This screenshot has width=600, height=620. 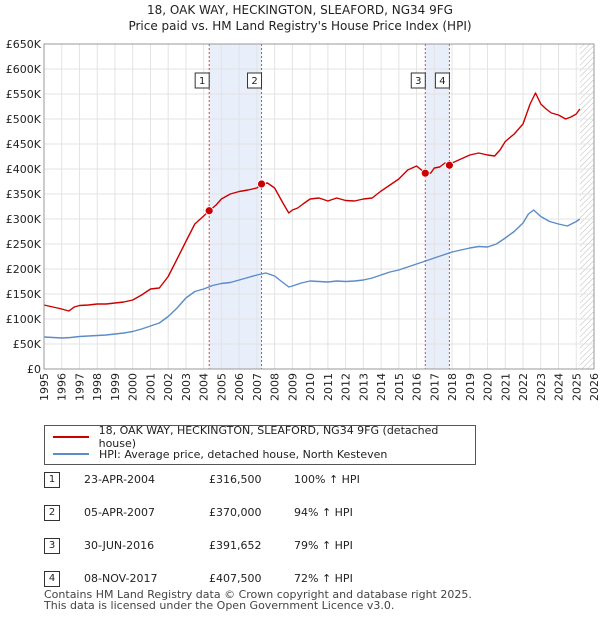 What do you see at coordinates (52, 579) in the screenshot?
I see `sale-marker-badge: 4` at bounding box center [52, 579].